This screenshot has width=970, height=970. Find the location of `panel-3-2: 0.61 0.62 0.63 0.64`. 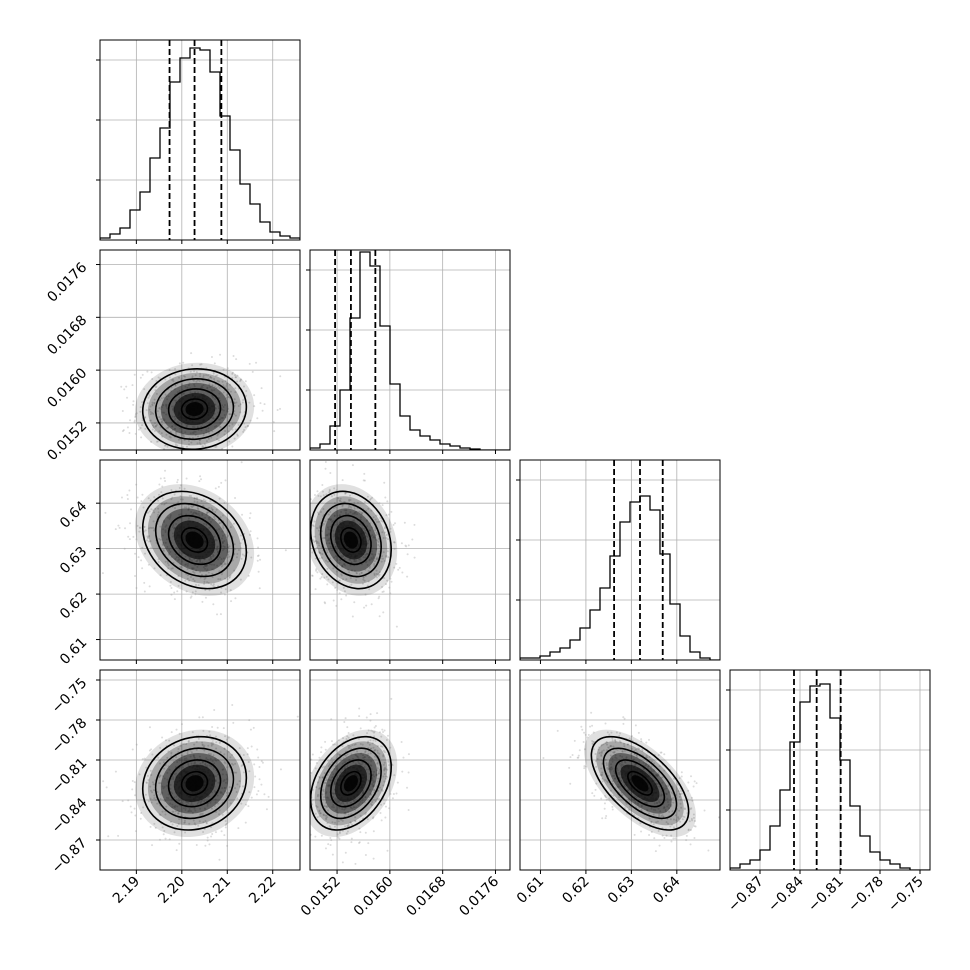

panel-3-2: 0.61 0.62 0.63 0.64 is located at coordinates (617, 788).